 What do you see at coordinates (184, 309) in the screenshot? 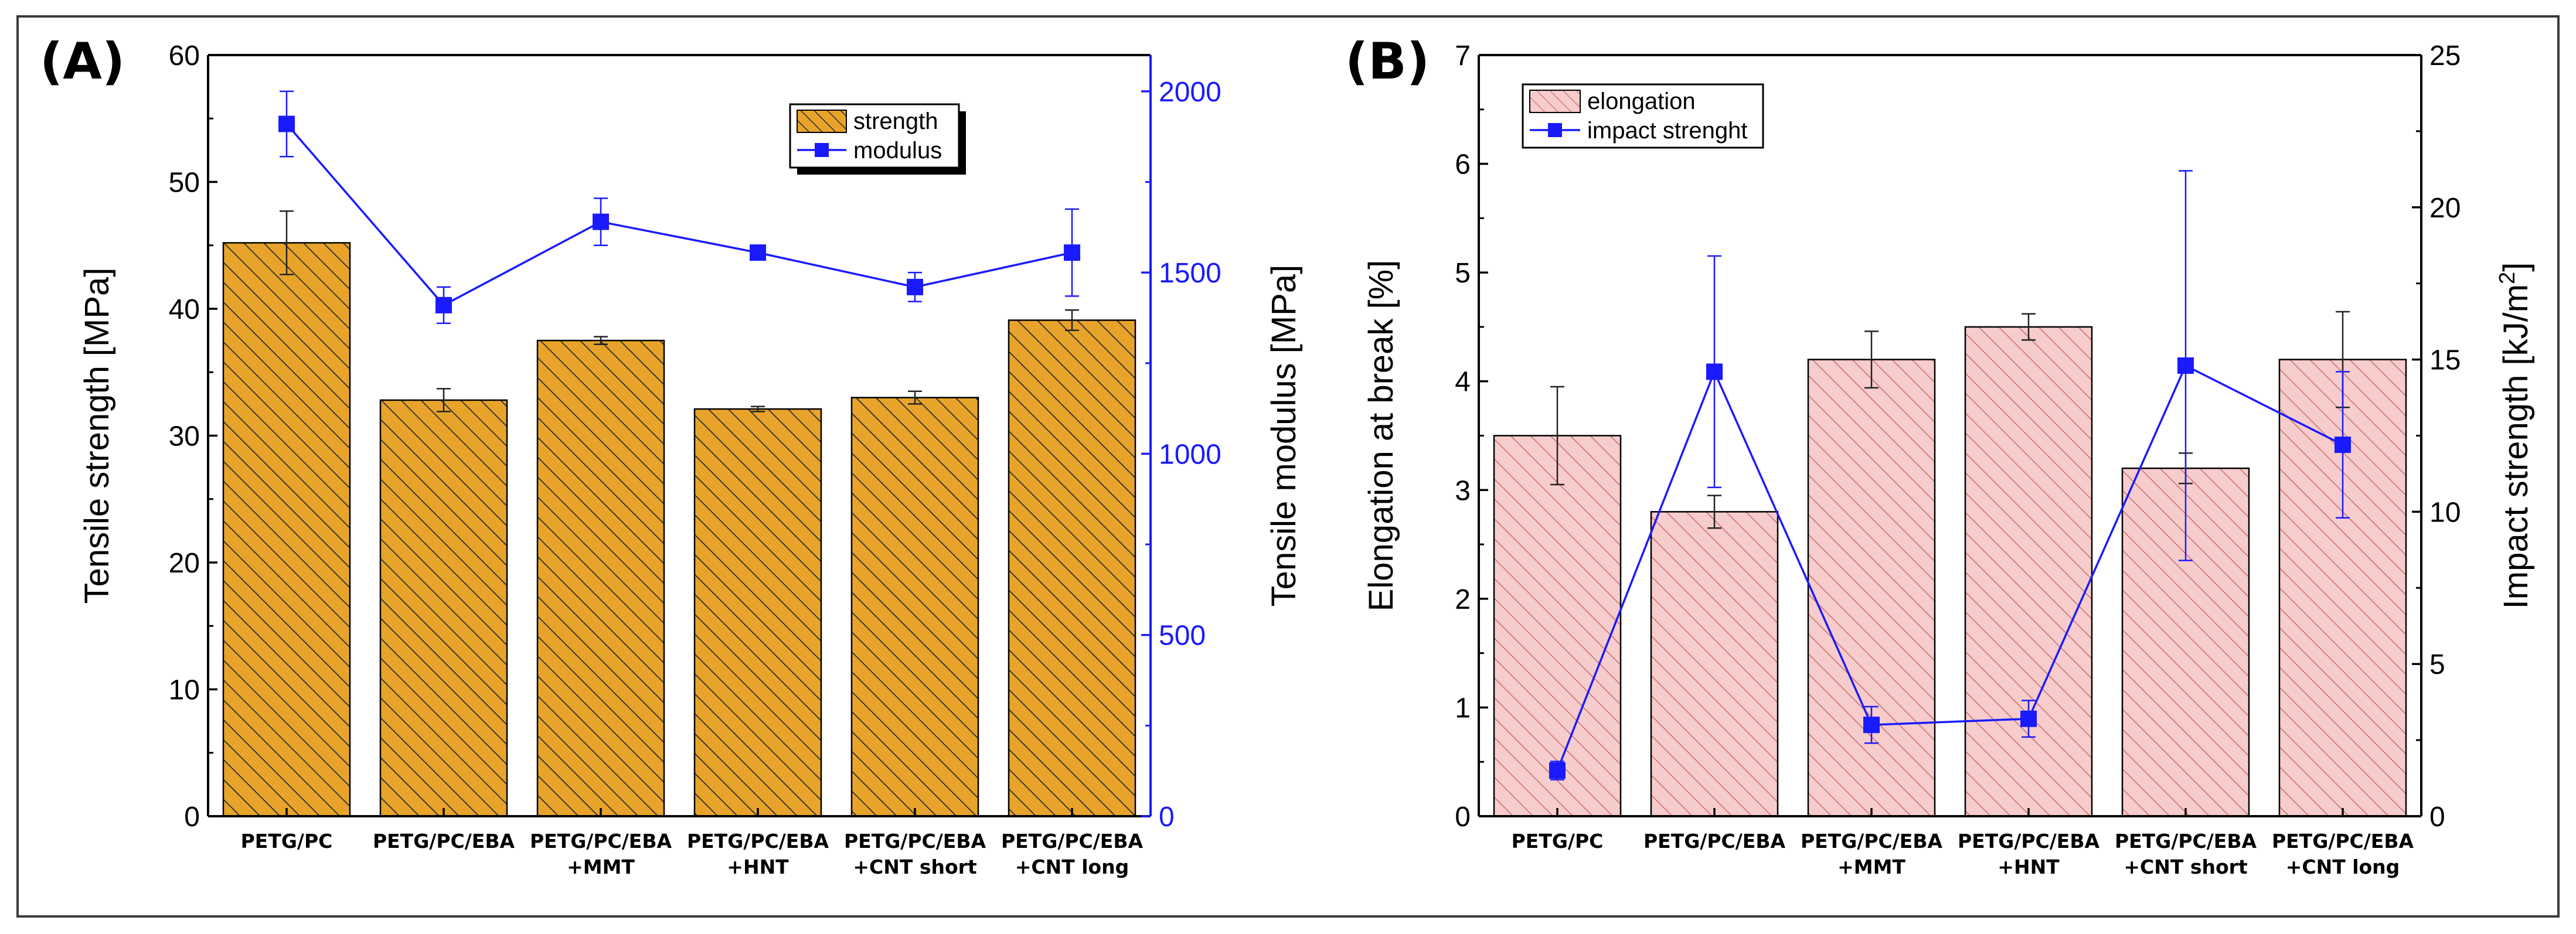
I see `y-tick-label: 40` at bounding box center [184, 309].